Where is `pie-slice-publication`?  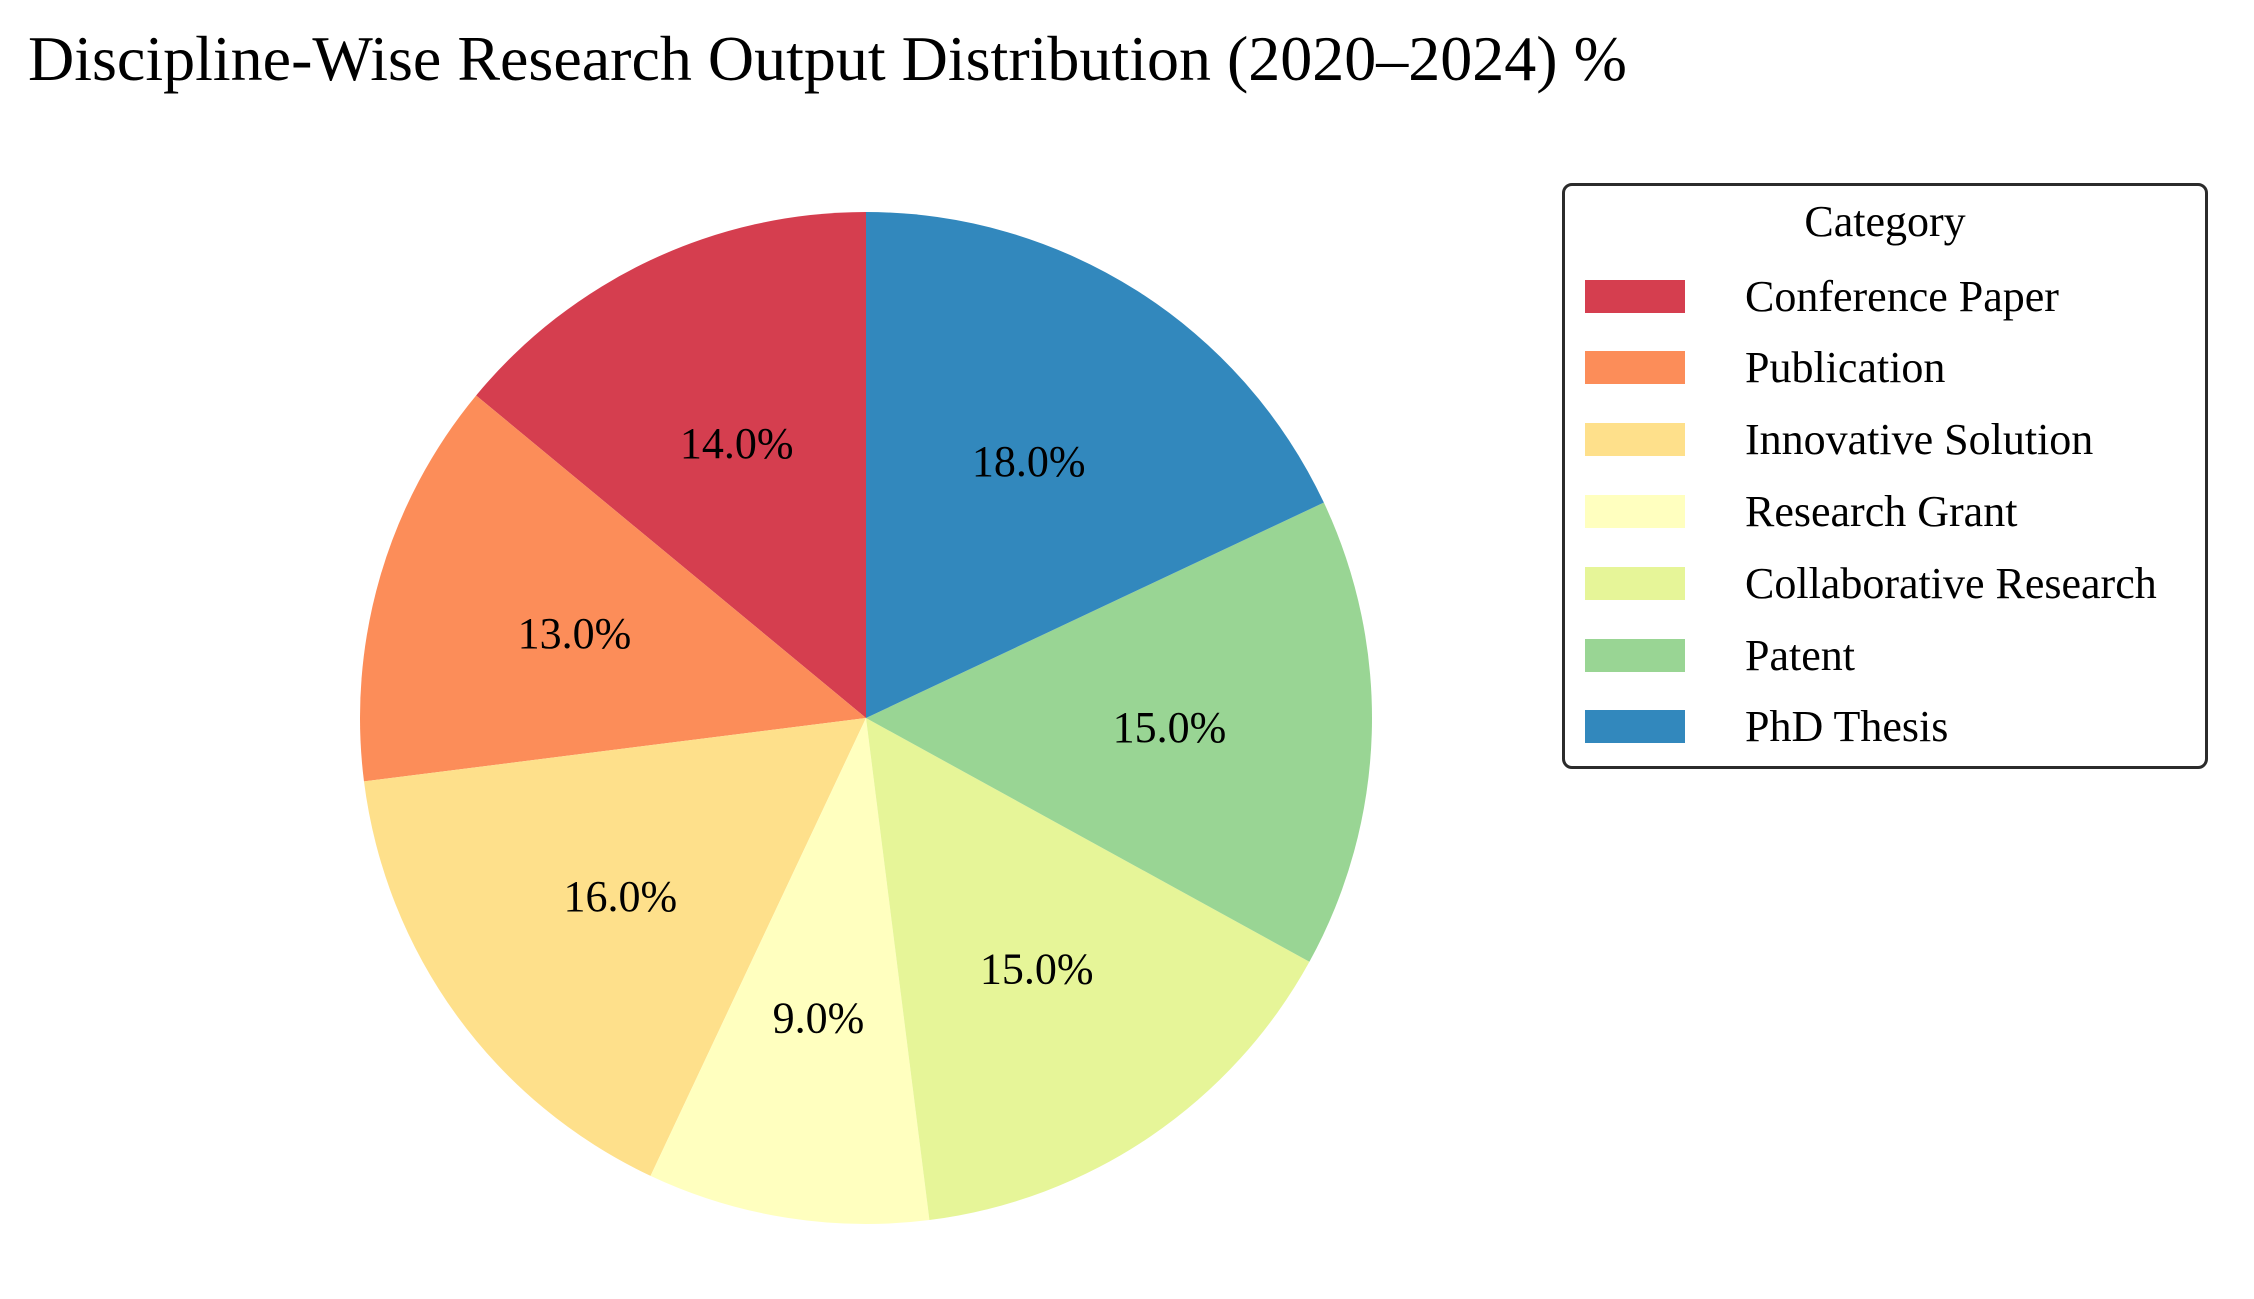
pie-slice-publication is located at coordinates (613, 588).